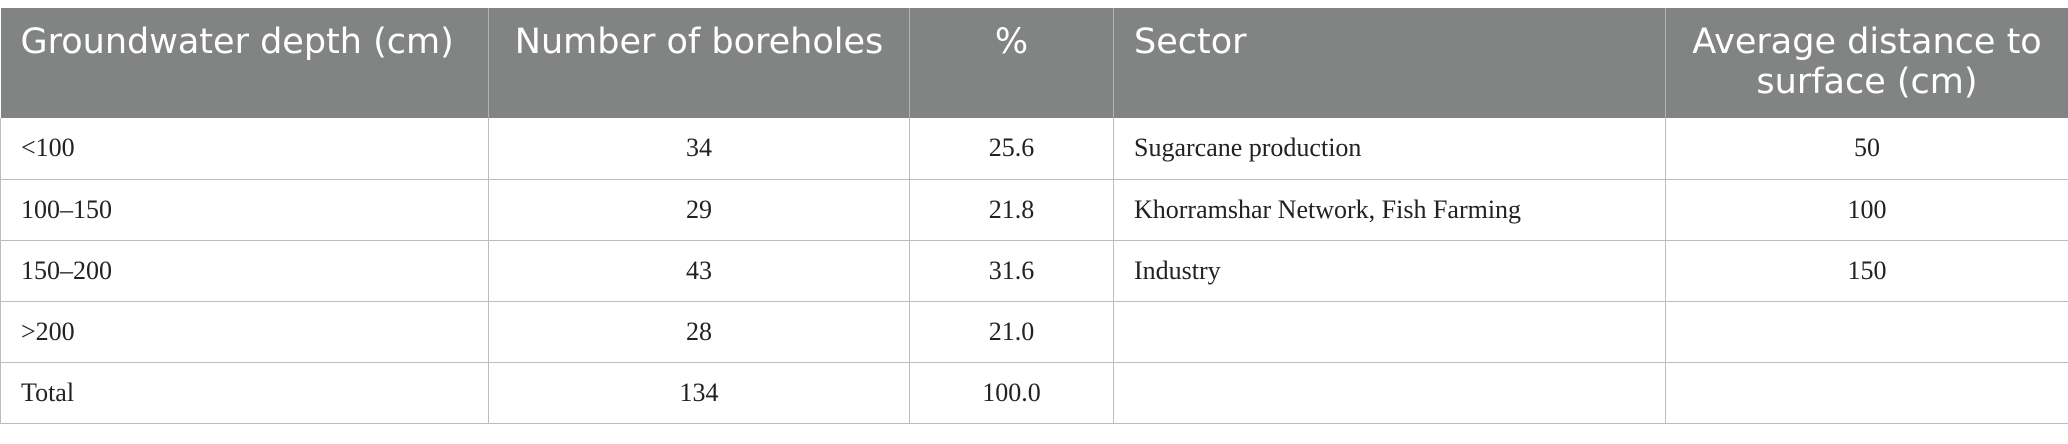 This screenshot has height=444, width=2068. I want to click on table-row: <100 34 25.6 Sugarcane production 50, so click(1034, 149).